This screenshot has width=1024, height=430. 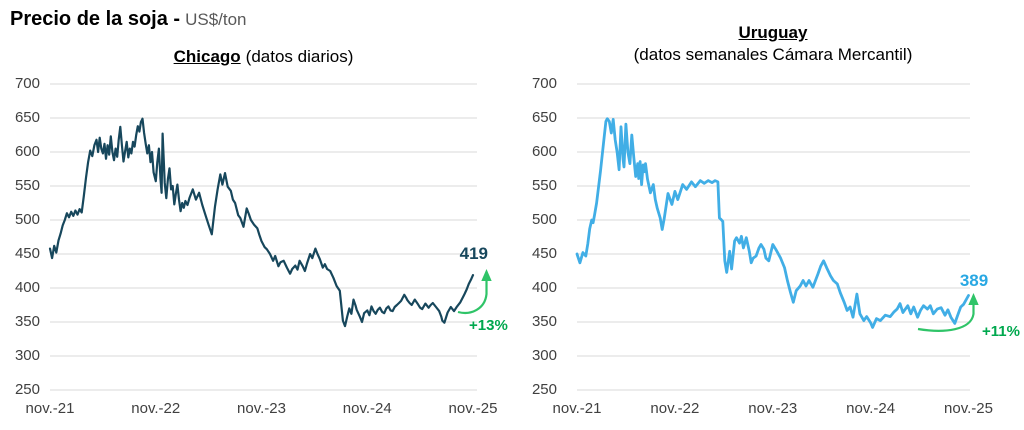 I want to click on uruguay-end-value: 389, so click(x=974, y=280).